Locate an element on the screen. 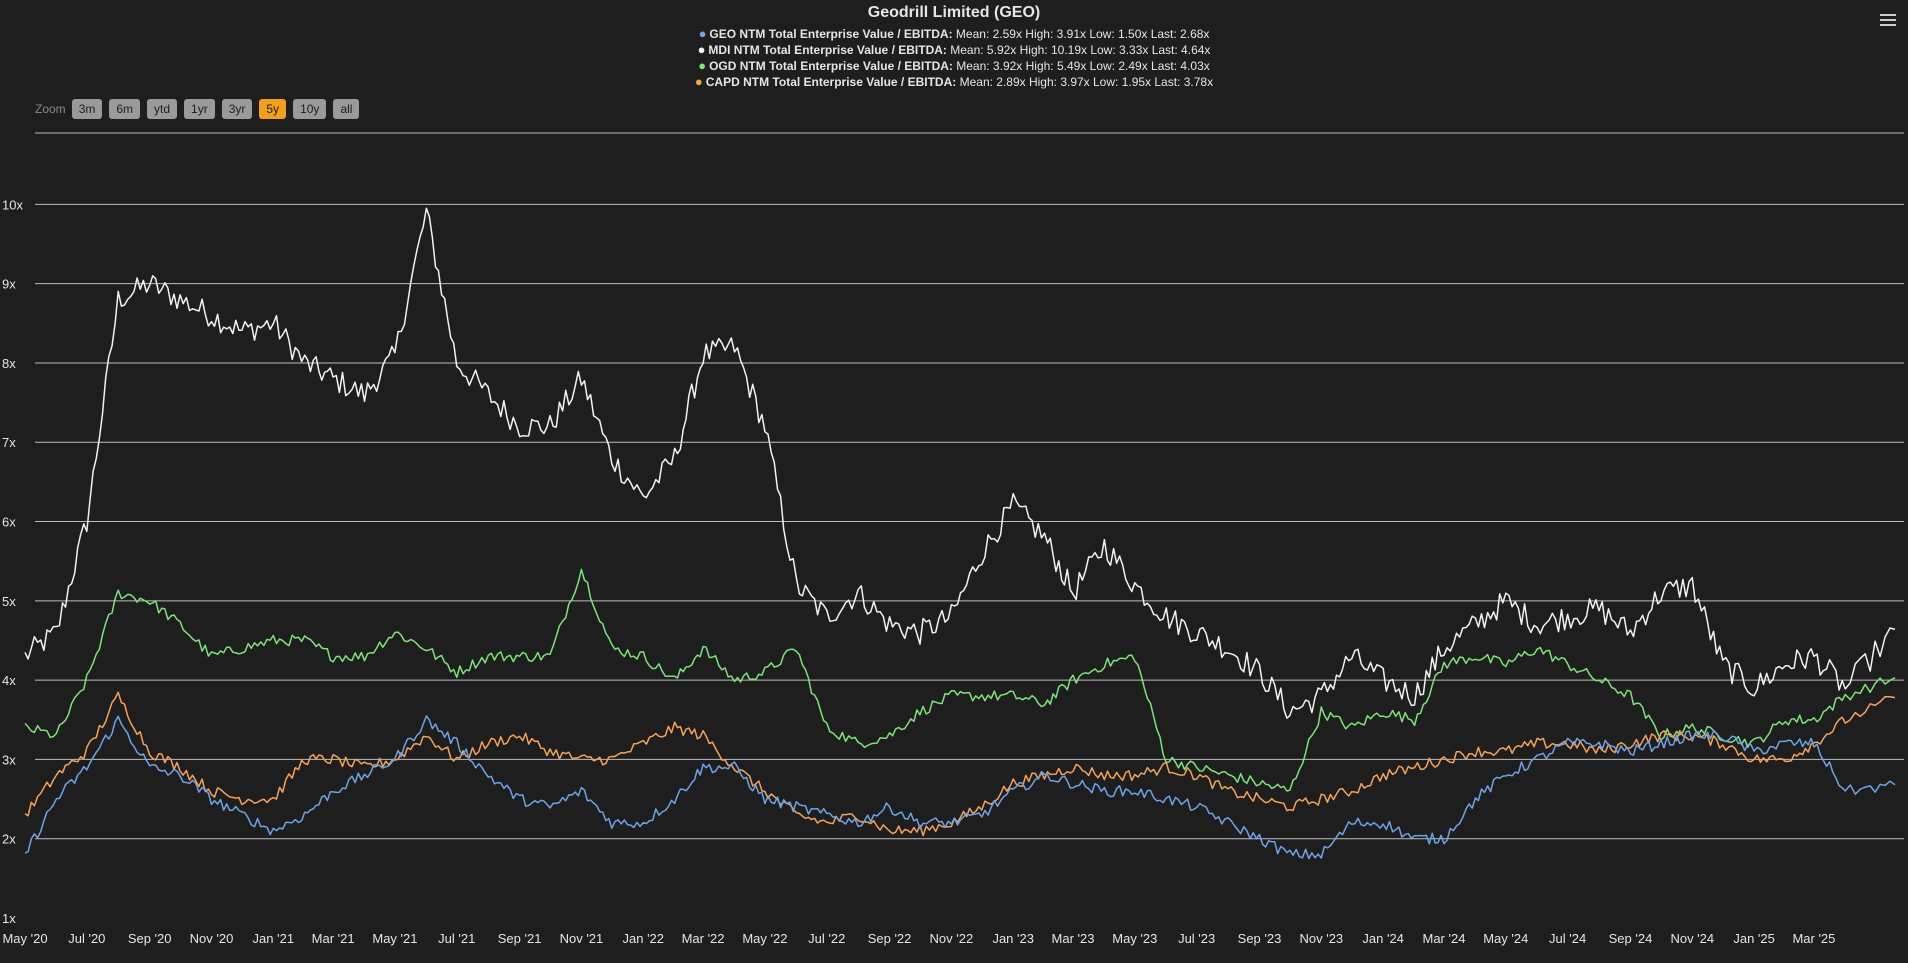 The width and height of the screenshot is (1908, 963). x-tick-label: Nov '23 is located at coordinates (1321, 938).